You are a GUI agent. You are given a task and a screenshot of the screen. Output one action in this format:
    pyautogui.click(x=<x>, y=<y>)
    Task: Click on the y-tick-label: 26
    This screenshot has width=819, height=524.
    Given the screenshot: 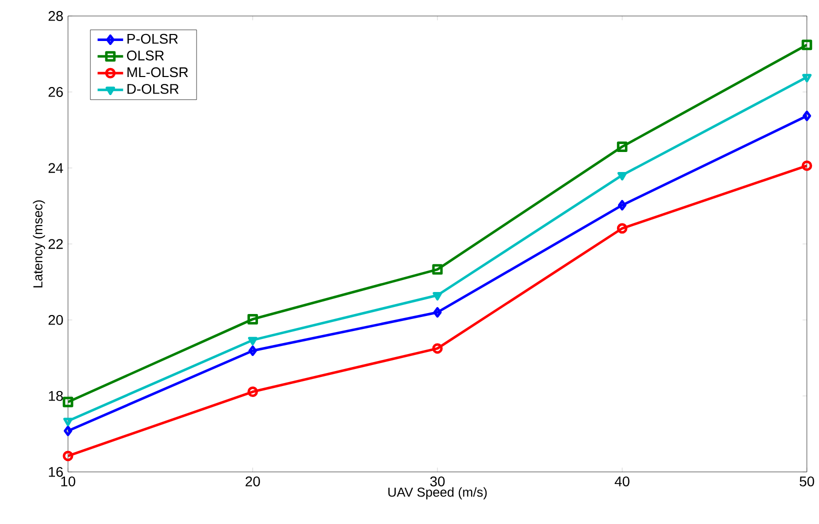 What is the action you would take?
    pyautogui.click(x=55, y=92)
    